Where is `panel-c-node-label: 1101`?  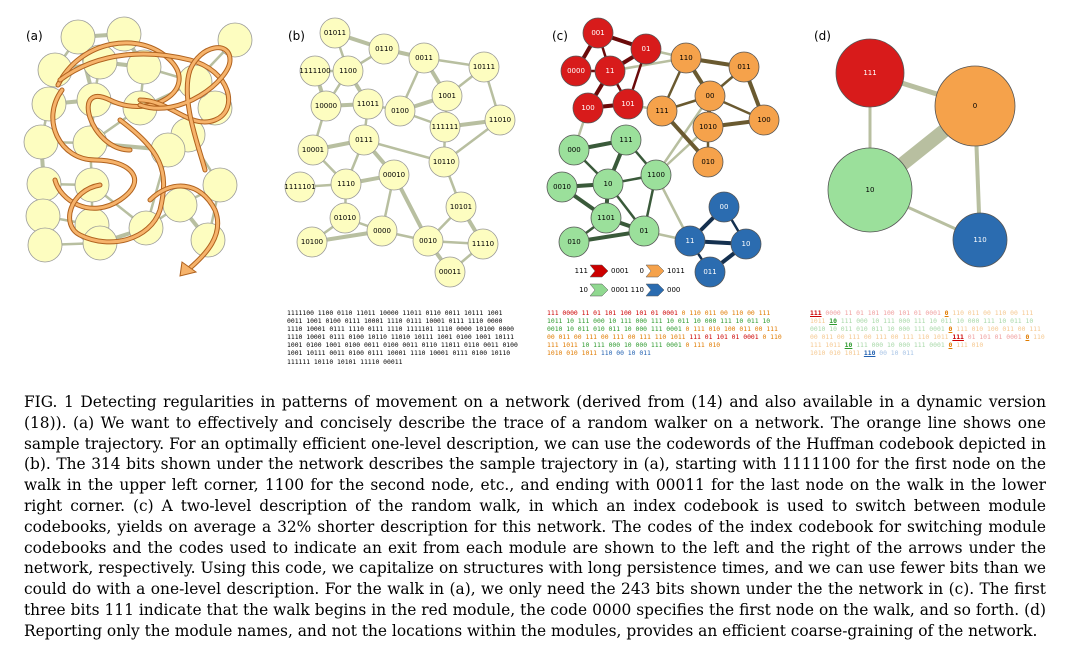 panel-c-node-label: 1101 is located at coordinates (606, 218).